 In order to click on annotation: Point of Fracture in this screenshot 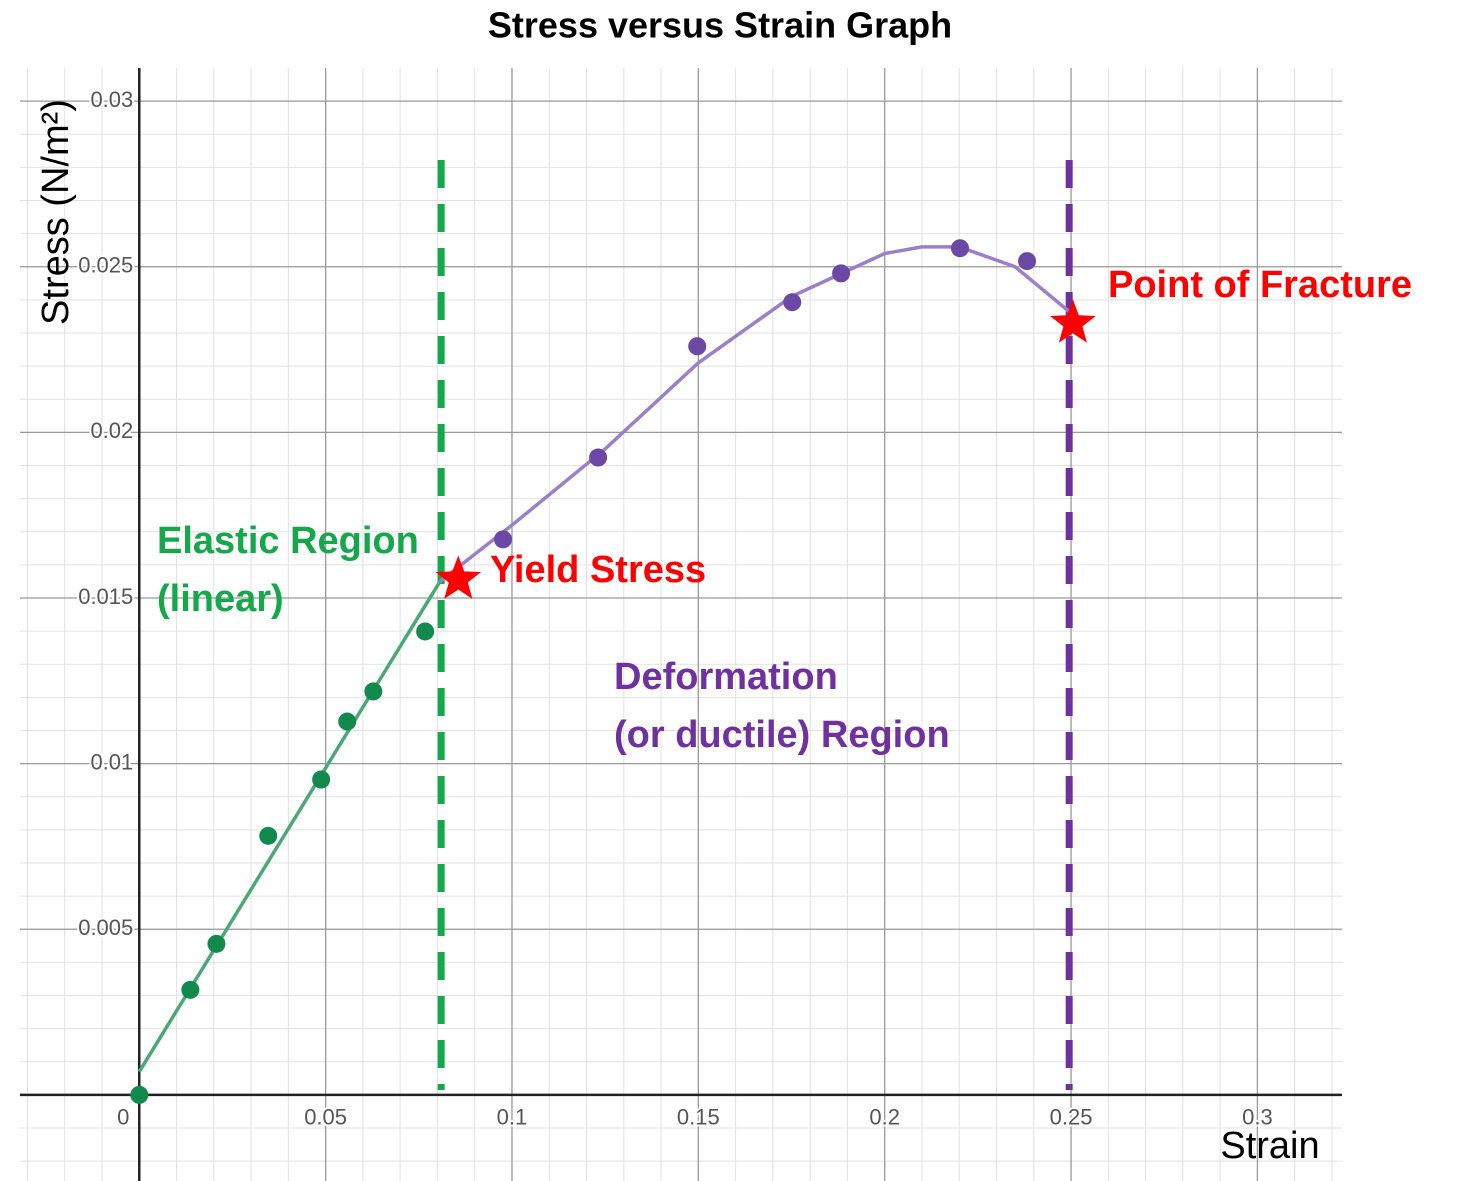, I will do `click(1260, 285)`.